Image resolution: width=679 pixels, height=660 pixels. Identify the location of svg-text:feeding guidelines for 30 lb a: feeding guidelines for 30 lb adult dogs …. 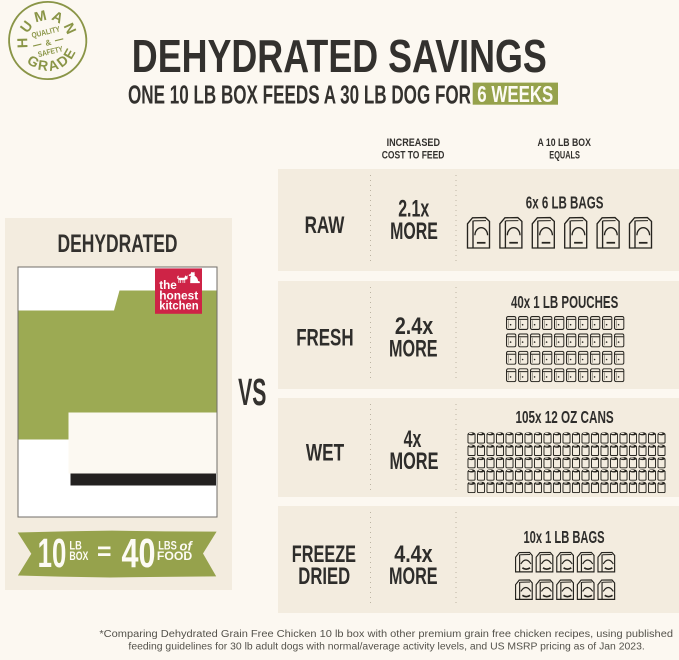
(386, 647).